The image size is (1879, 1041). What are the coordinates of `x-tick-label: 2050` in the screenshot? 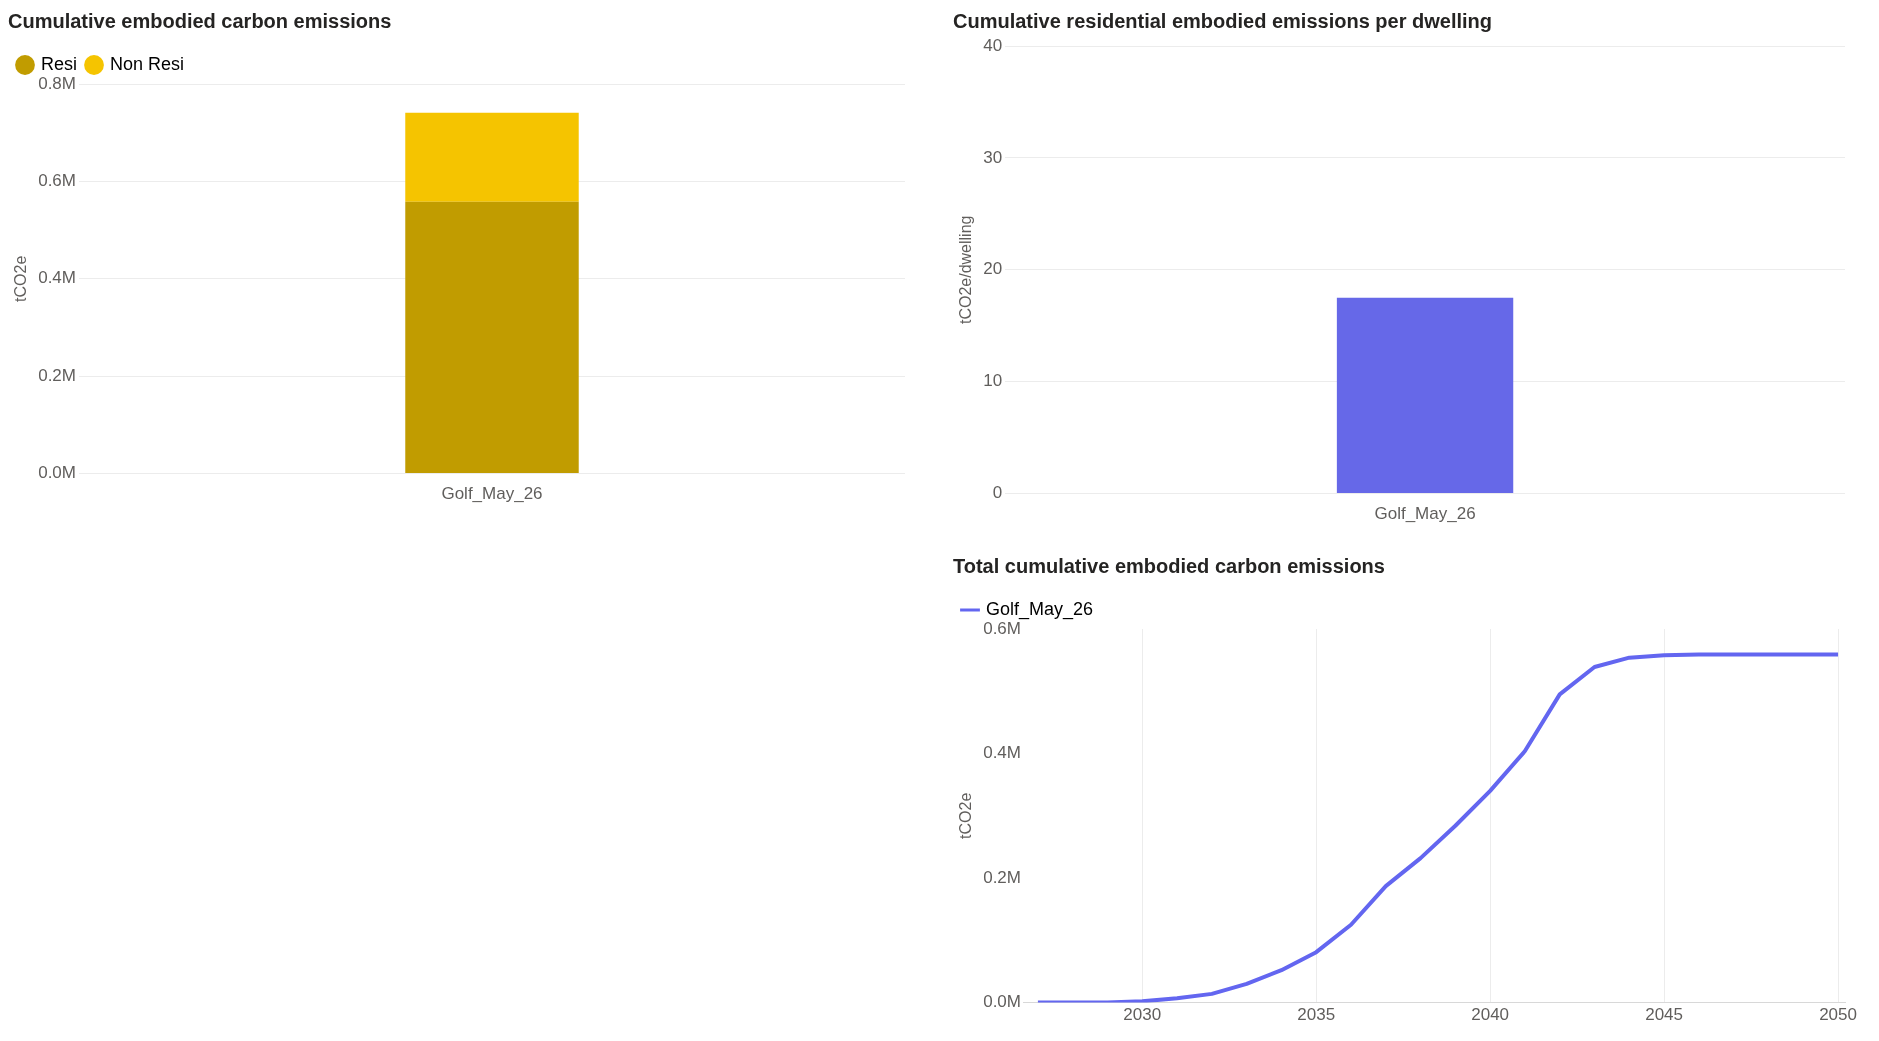 It's located at (1838, 1015).